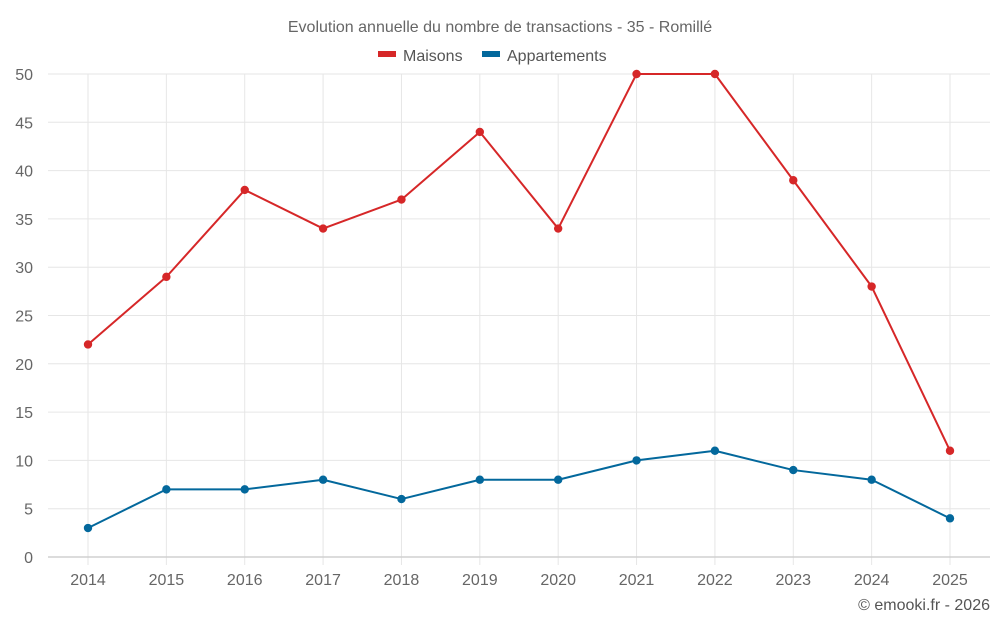 The image size is (1000, 625). What do you see at coordinates (950, 580) in the screenshot?
I see `x-tick-label: 2025` at bounding box center [950, 580].